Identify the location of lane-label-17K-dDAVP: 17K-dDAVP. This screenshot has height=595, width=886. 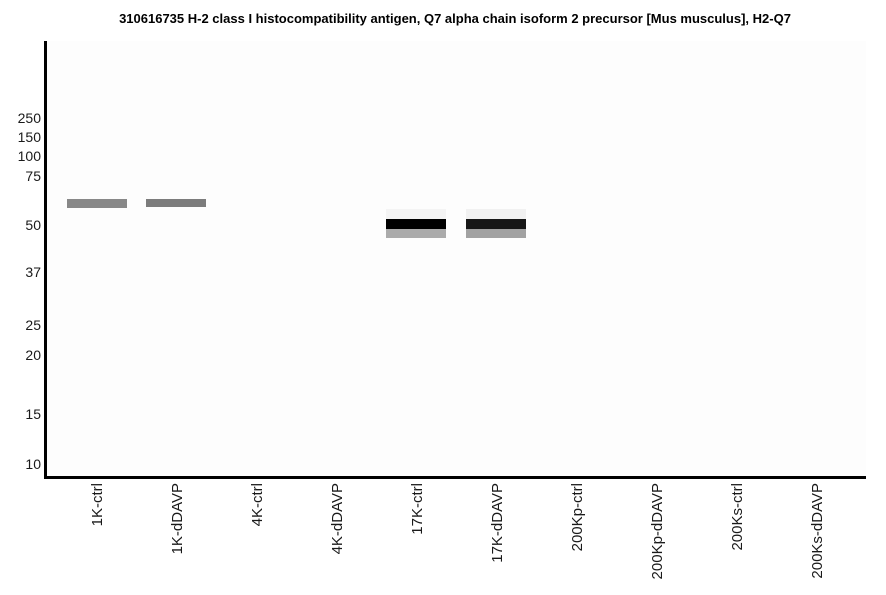
(497, 523).